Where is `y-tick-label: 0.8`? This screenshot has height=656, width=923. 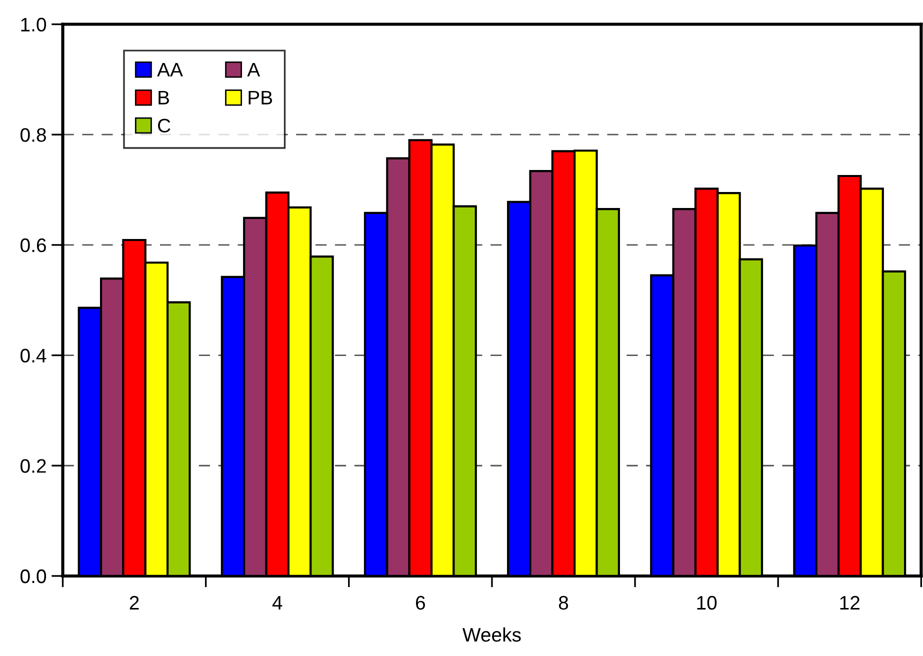
y-tick-label: 0.8 is located at coordinates (33, 135).